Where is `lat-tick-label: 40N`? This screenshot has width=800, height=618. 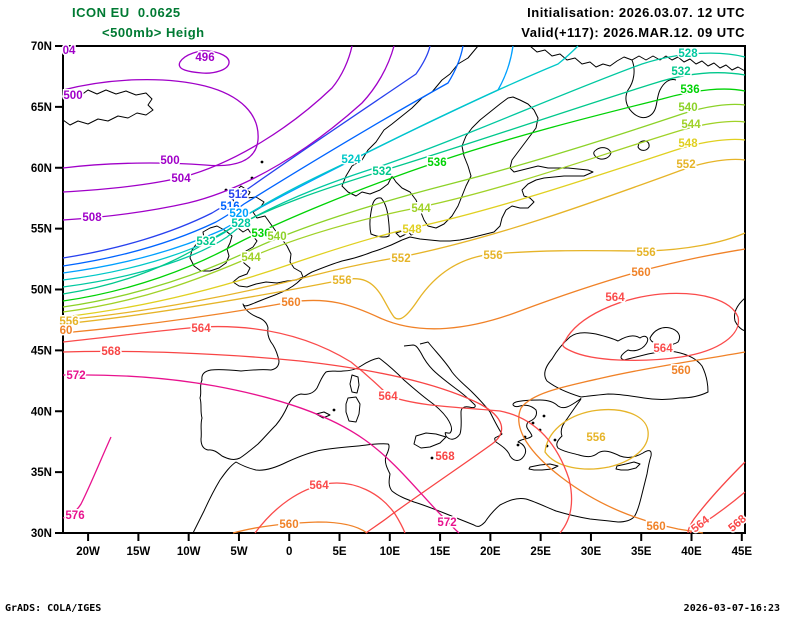 lat-tick-label: 40N is located at coordinates (41, 412).